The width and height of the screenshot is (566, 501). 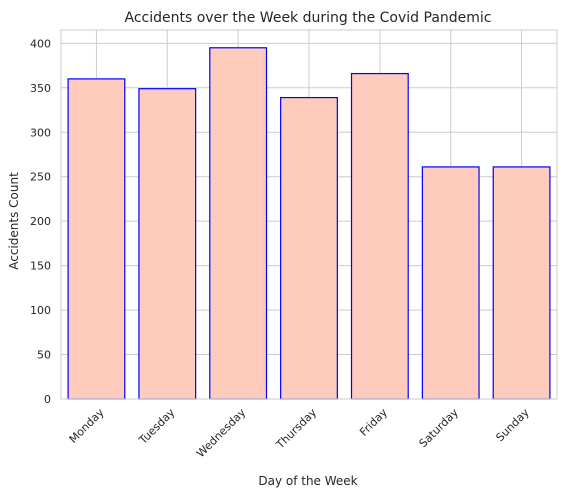 I want to click on bar-monday, so click(x=96, y=239).